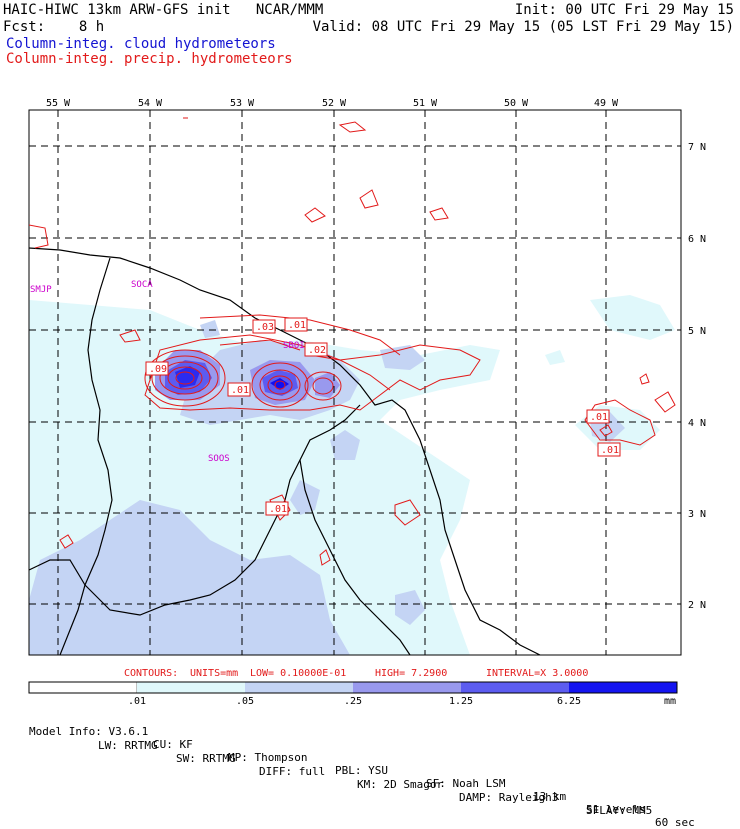 Image resolution: width=740 pixels, height=829 pixels. Describe the element at coordinates (697, 239) in the screenshot. I see `lat-label: 6 N` at that location.